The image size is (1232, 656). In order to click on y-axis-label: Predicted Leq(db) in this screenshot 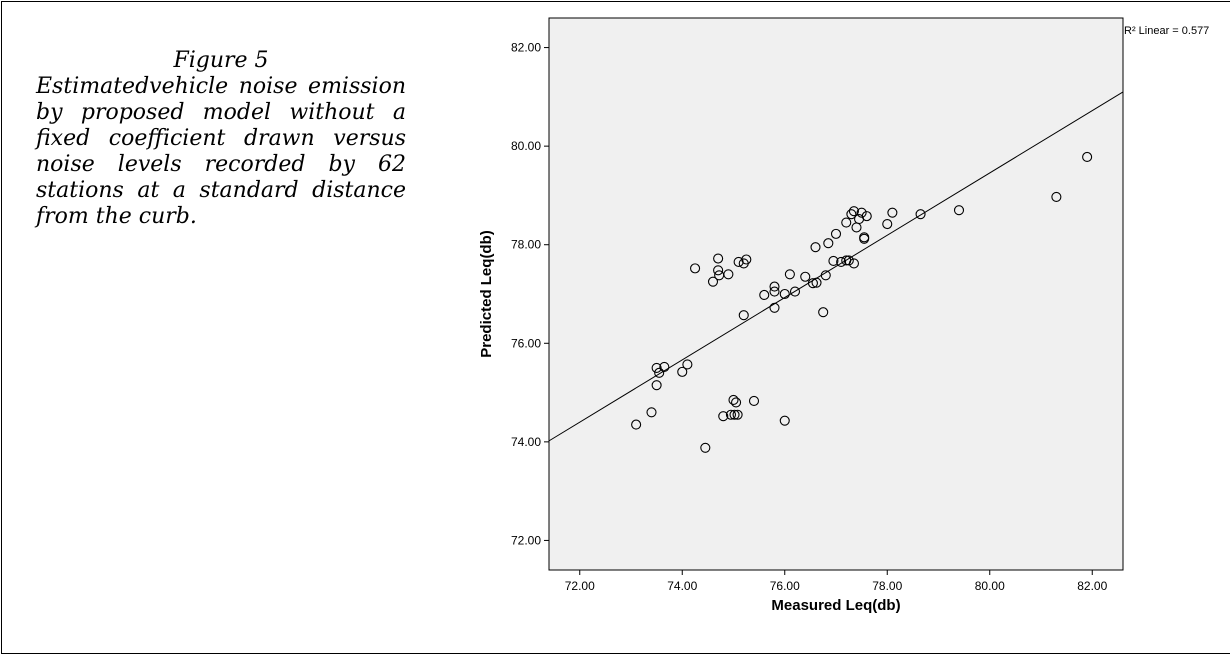, I will do `click(486, 294)`.